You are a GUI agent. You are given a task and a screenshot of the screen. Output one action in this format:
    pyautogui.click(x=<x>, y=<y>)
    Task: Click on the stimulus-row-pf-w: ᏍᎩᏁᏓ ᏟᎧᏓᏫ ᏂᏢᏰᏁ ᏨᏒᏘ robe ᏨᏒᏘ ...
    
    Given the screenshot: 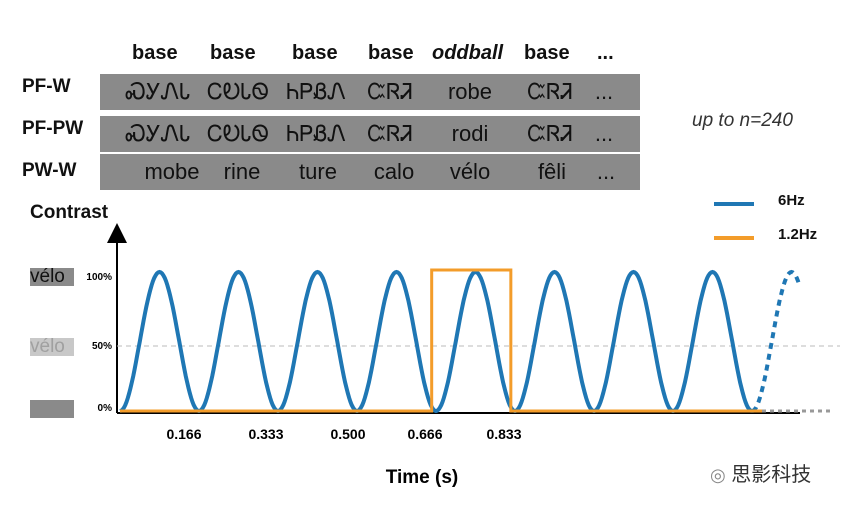 What is the action you would take?
    pyautogui.click(x=370, y=92)
    